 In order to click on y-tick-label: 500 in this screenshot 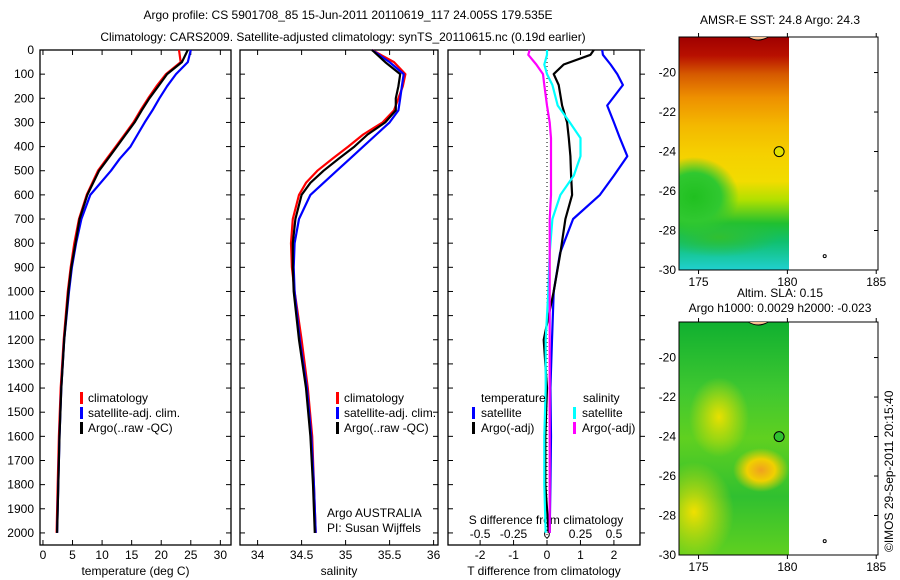, I will do `click(24, 171)`.